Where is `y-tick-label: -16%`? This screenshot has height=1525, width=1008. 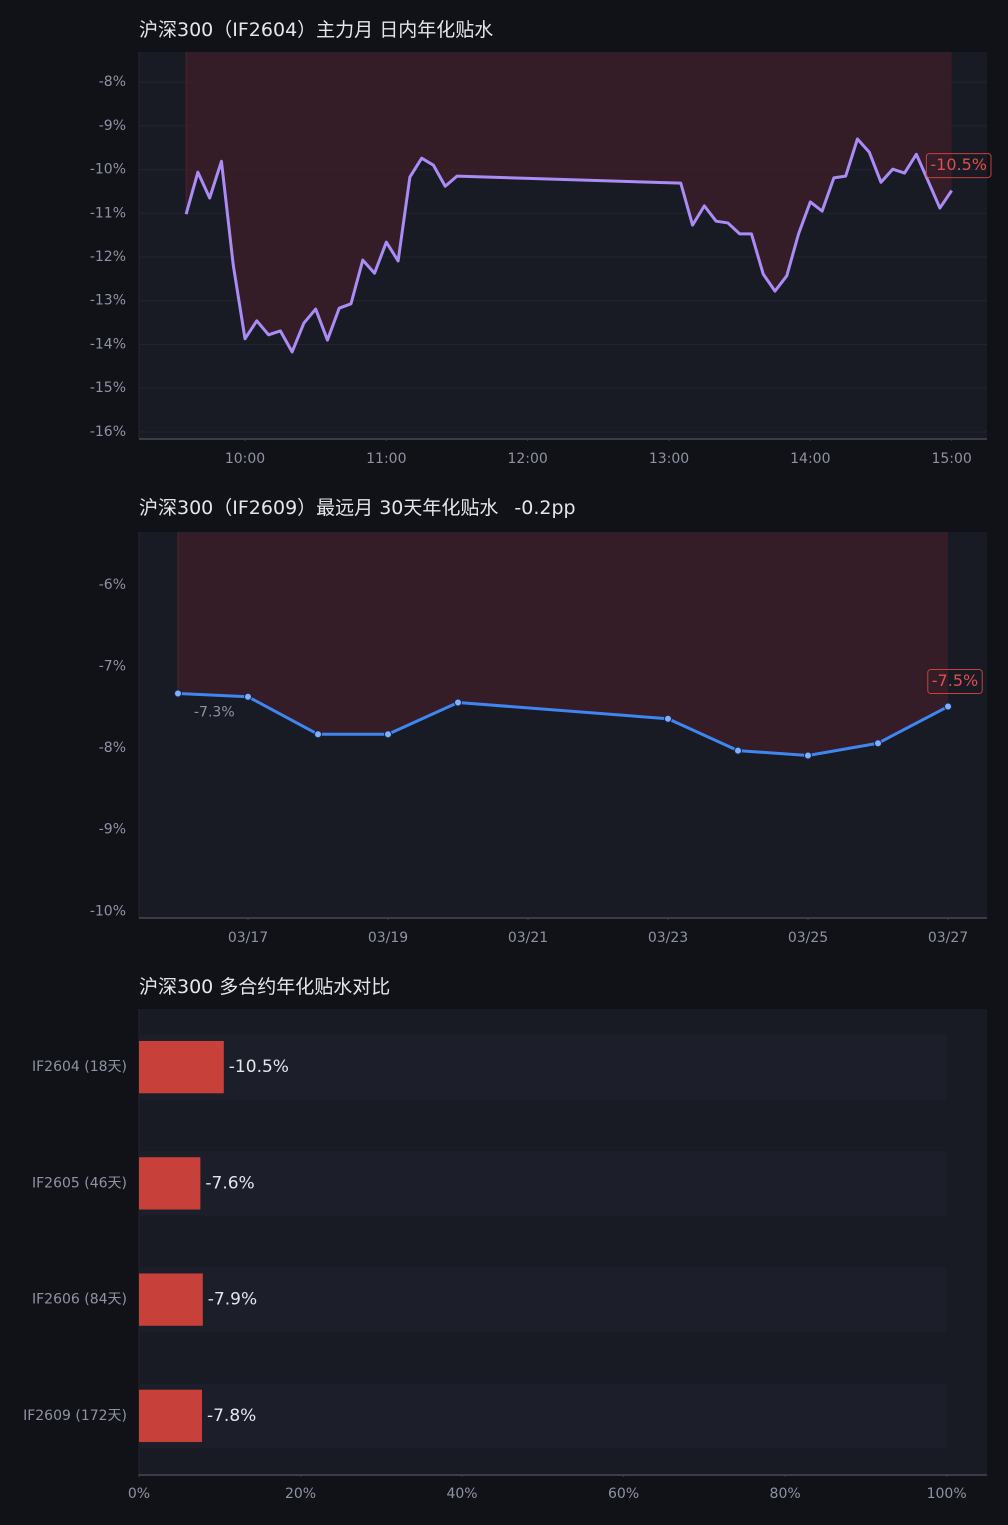 y-tick-label: -16% is located at coordinates (108, 432).